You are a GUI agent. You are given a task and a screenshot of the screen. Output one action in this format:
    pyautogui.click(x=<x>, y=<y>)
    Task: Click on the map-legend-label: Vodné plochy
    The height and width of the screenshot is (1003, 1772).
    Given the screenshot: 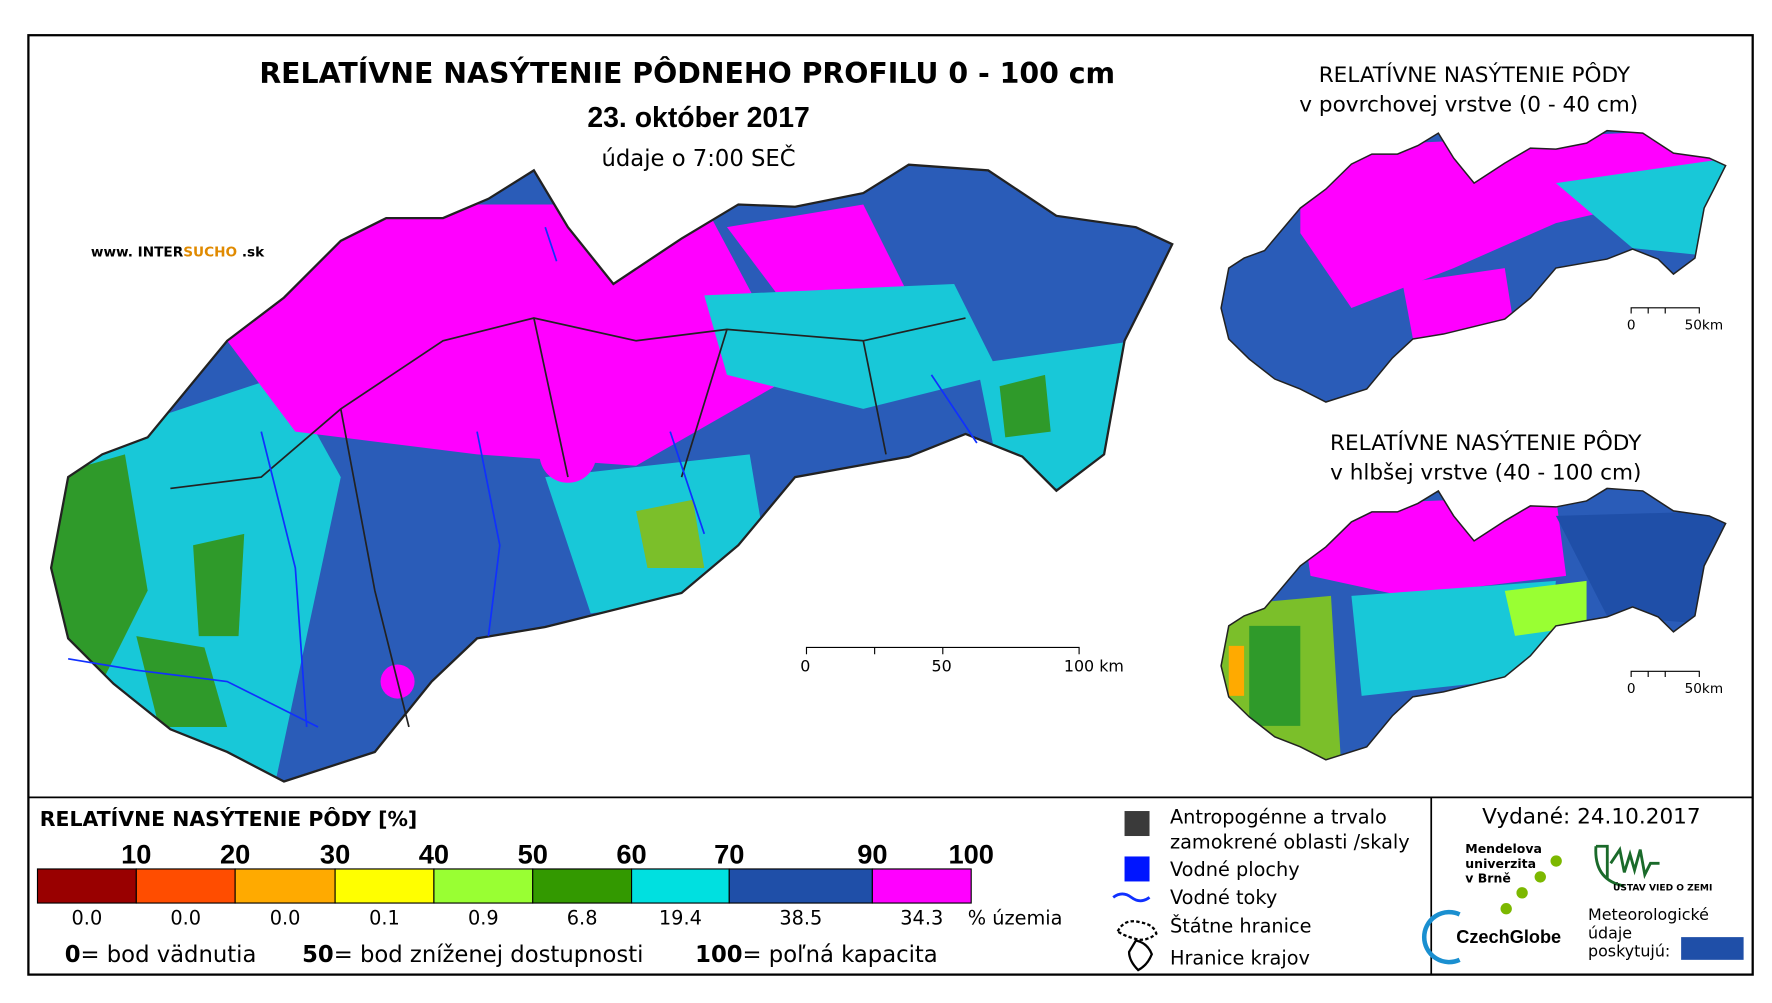 What is the action you would take?
    pyautogui.click(x=1235, y=869)
    